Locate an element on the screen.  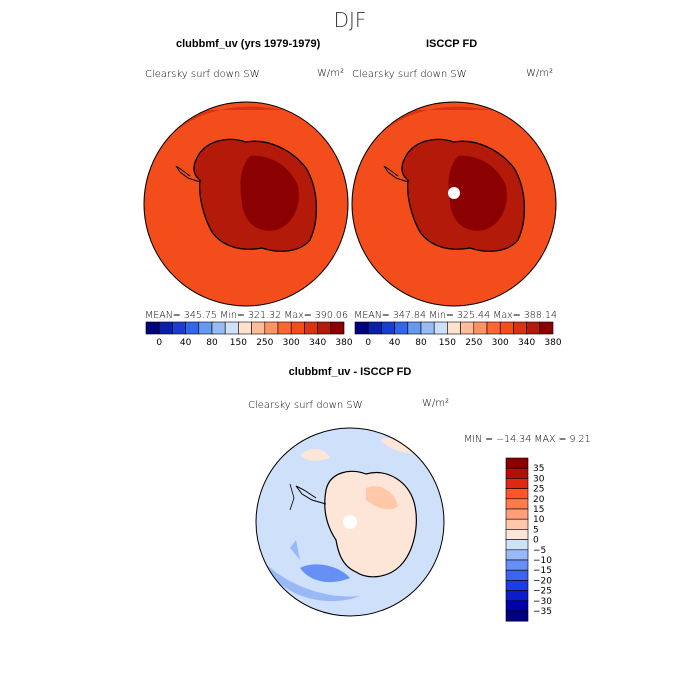
colorbar-tick-label: 10 is located at coordinates (539, 520).